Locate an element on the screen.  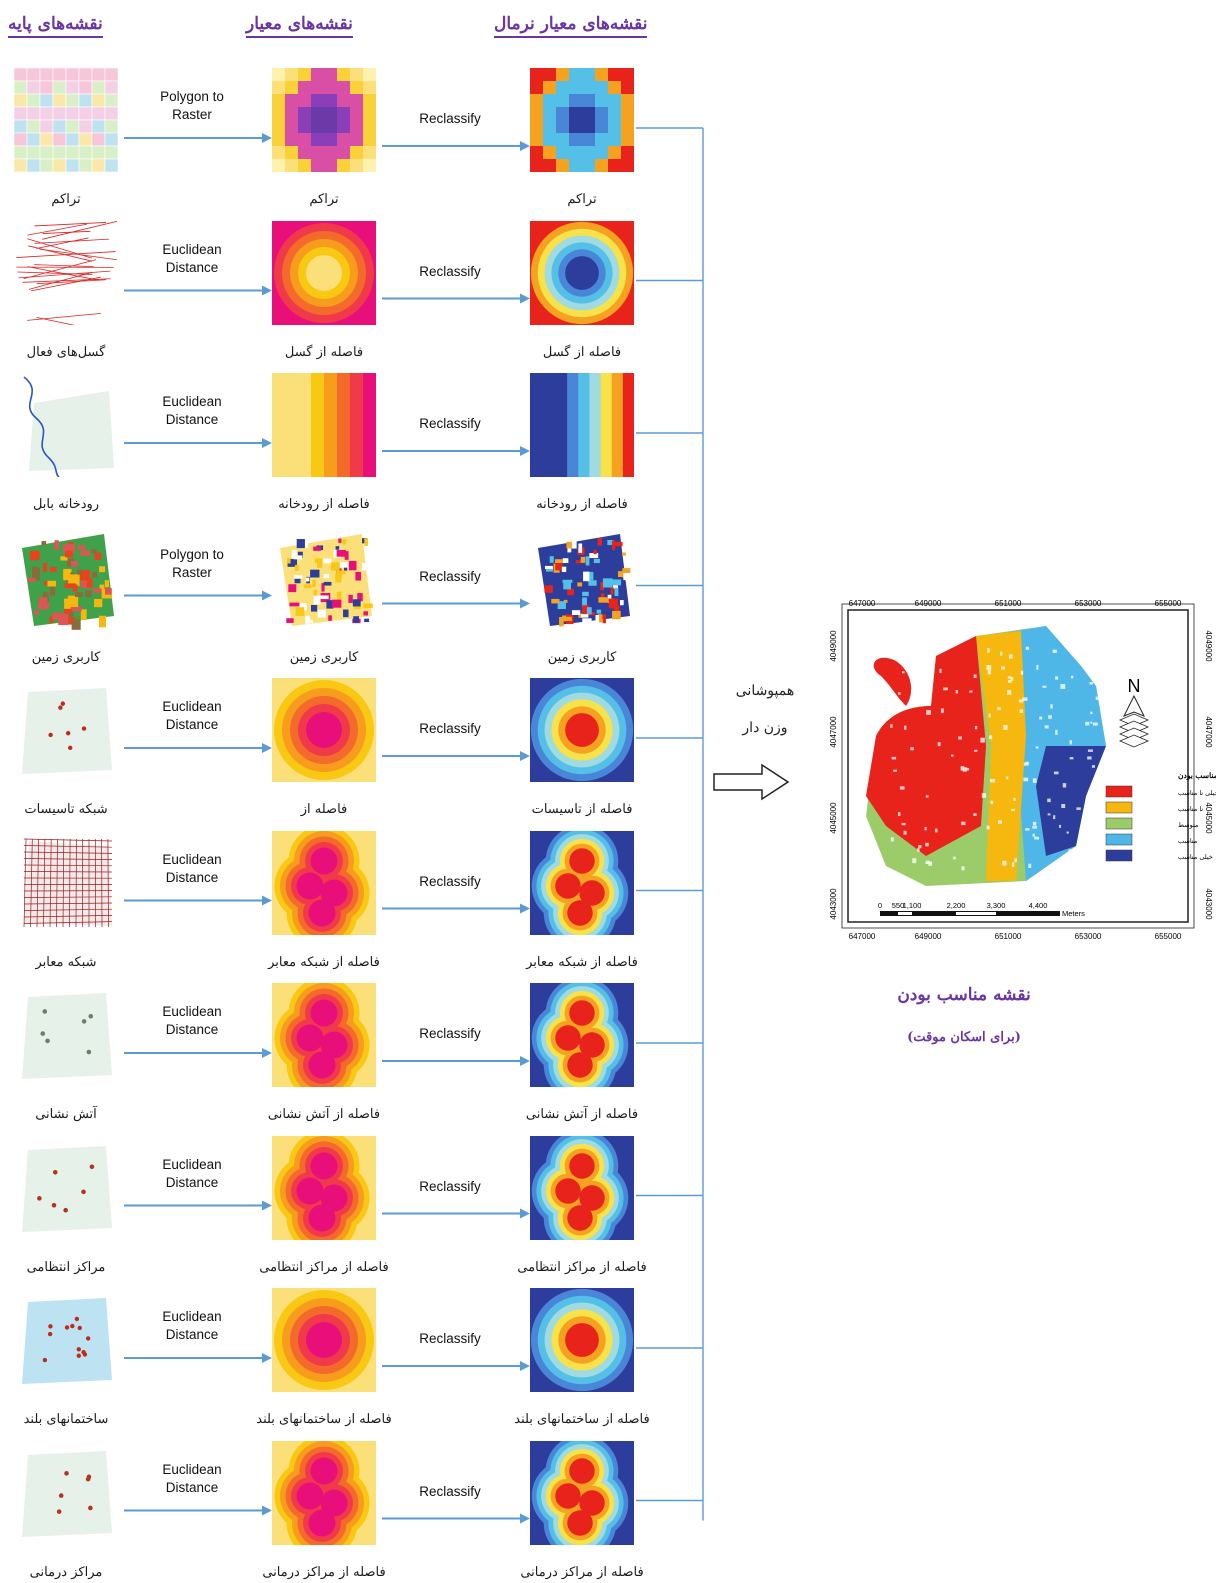
base-map-caption: مراکز درمانی is located at coordinates (70, 1572).